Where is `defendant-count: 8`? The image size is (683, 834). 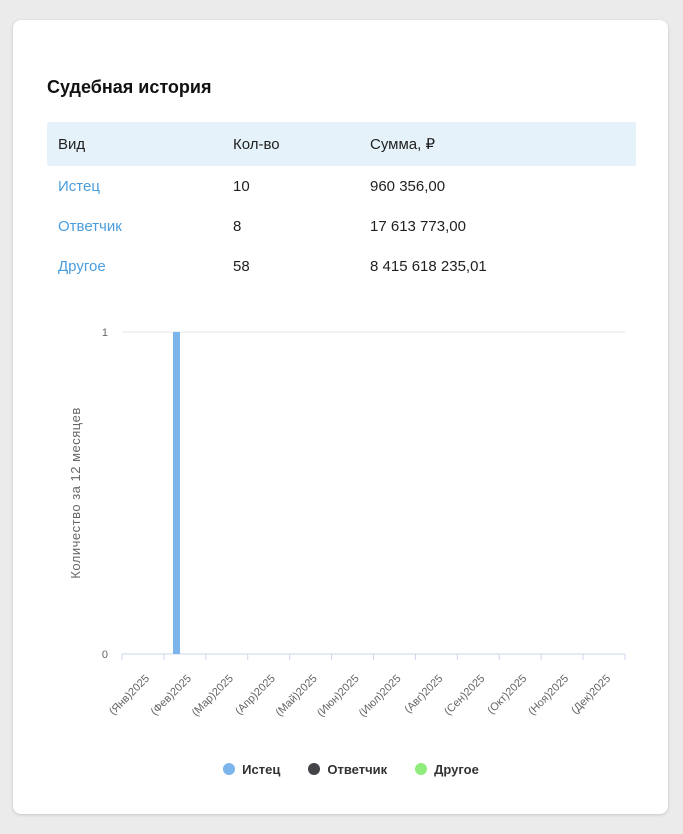
defendant-count: 8 is located at coordinates (237, 226).